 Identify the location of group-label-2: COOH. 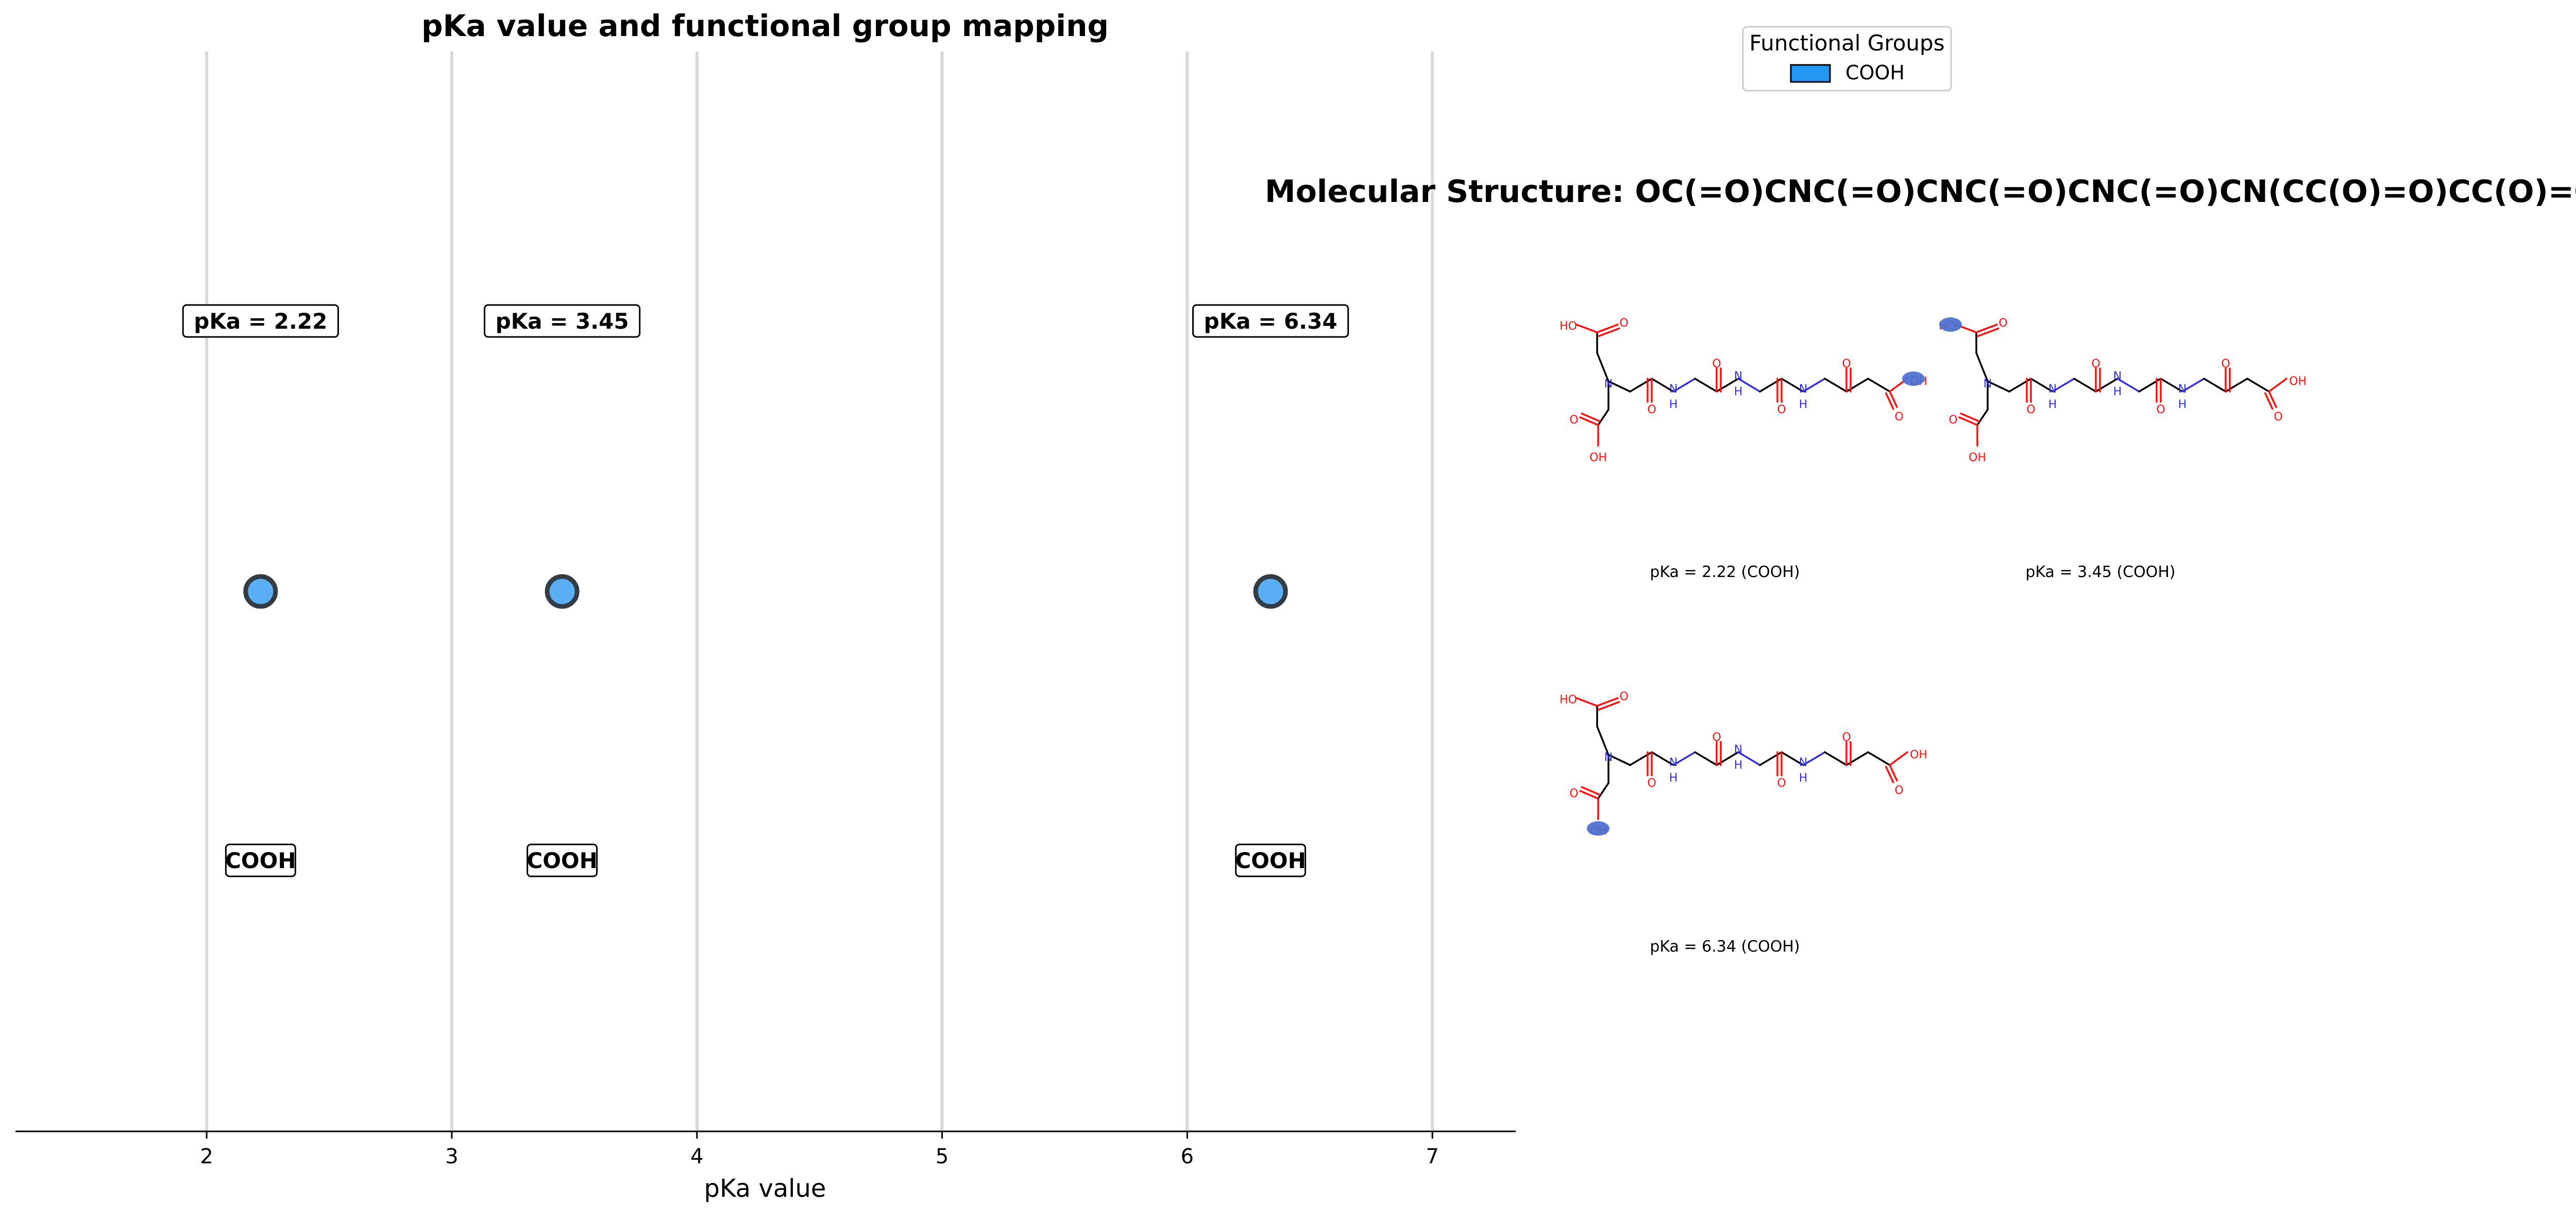
(562, 861).